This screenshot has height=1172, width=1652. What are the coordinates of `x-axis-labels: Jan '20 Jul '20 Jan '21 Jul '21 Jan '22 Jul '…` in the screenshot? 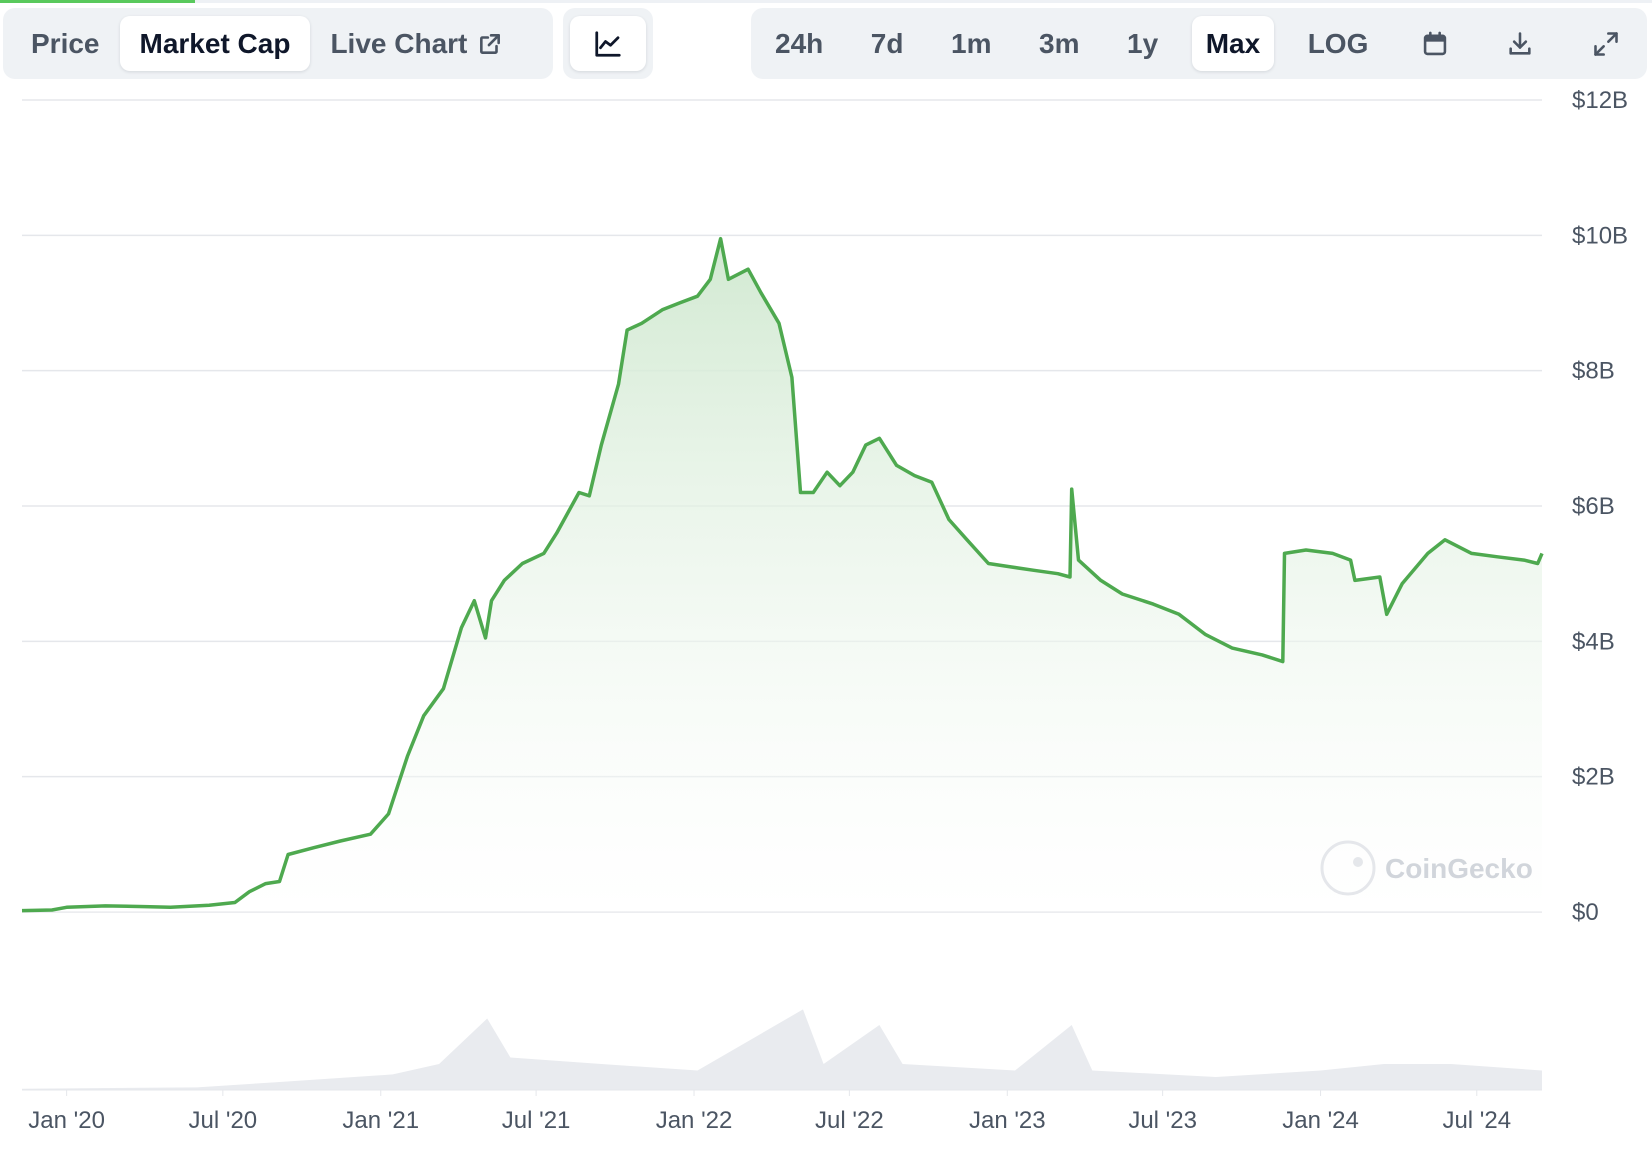 It's located at (769, 1112).